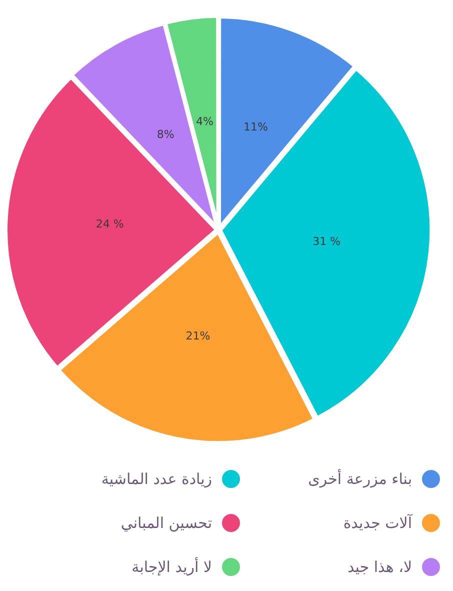  Describe the element at coordinates (360, 479) in the screenshot. I see `legend-label: بناء مزرعة أخرى` at that location.